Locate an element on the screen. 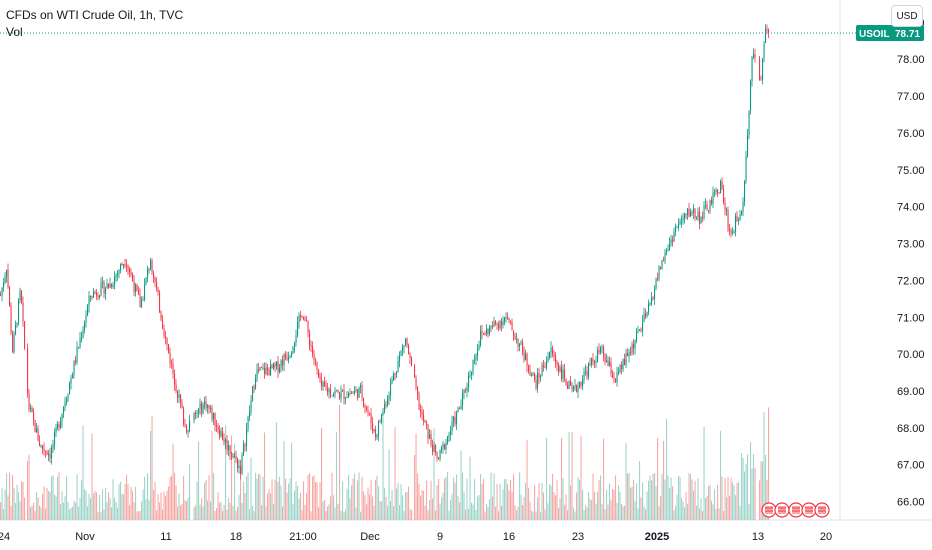 The height and width of the screenshot is (550, 932). currency-button: USD is located at coordinates (907, 16).